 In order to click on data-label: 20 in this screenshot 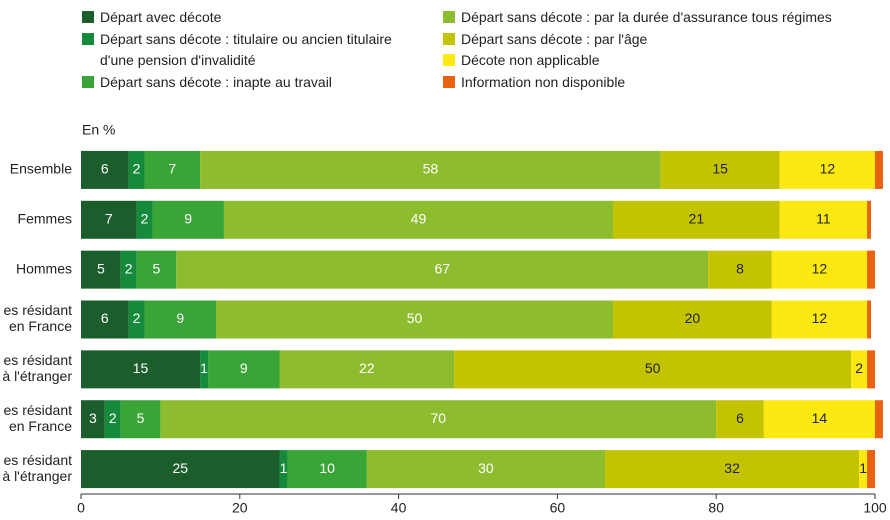, I will do `click(693, 318)`.